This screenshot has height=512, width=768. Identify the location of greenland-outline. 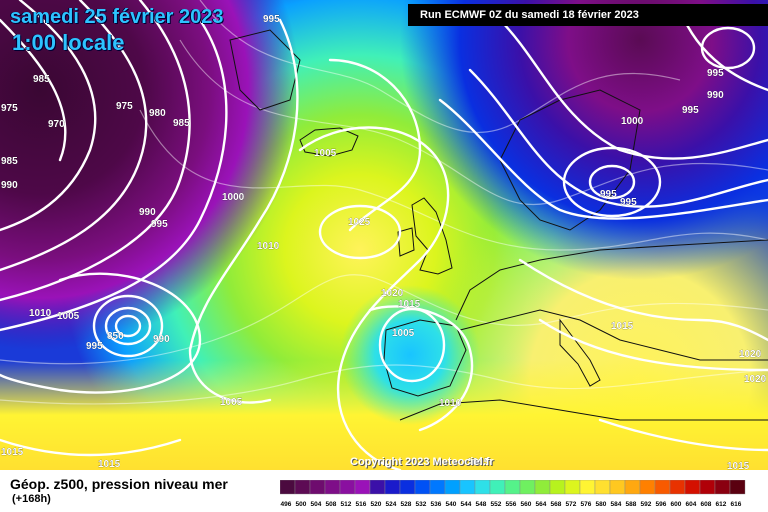
(265, 70).